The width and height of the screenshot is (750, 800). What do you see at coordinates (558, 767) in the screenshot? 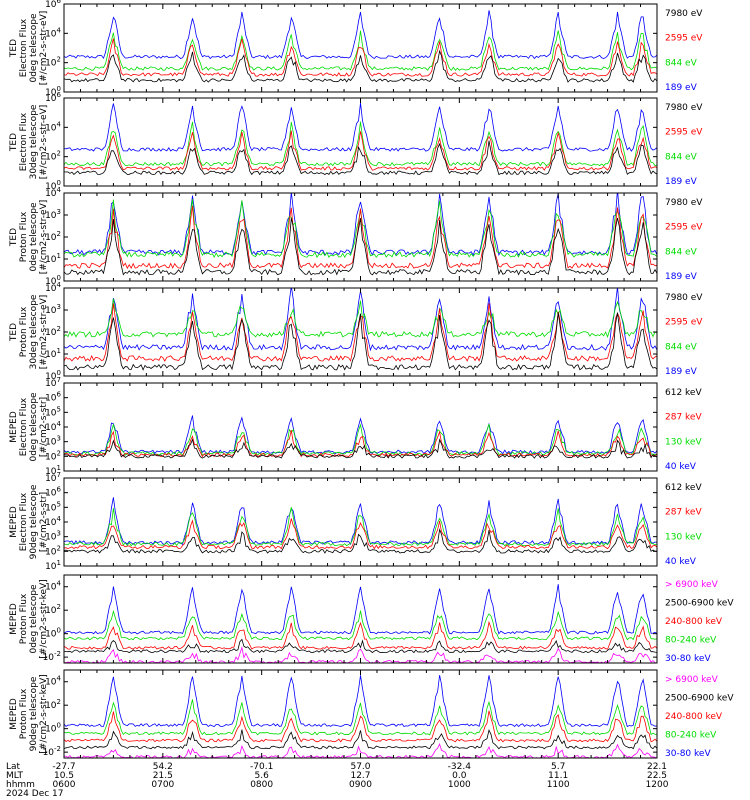
I see `x-tick-label: 5.7` at bounding box center [558, 767].